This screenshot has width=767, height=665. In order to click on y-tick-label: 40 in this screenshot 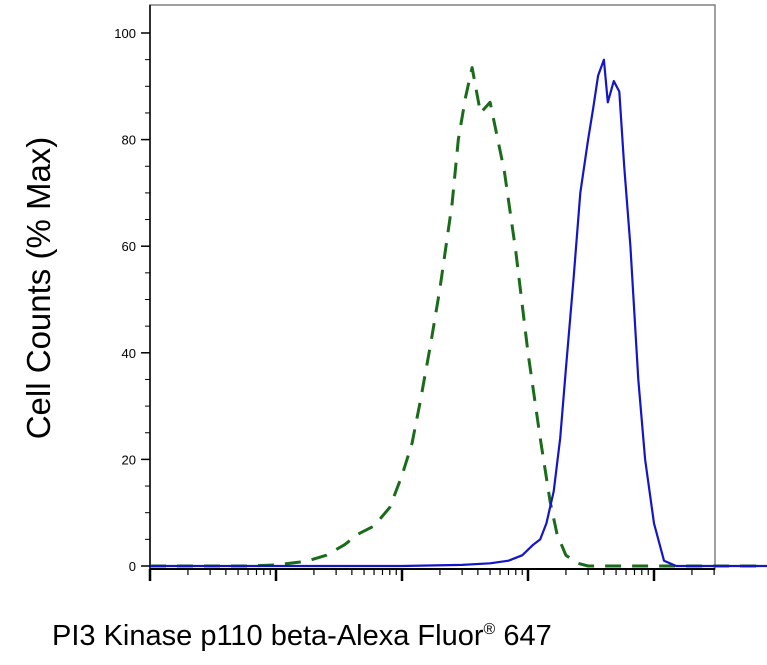, I will do `click(129, 353)`.